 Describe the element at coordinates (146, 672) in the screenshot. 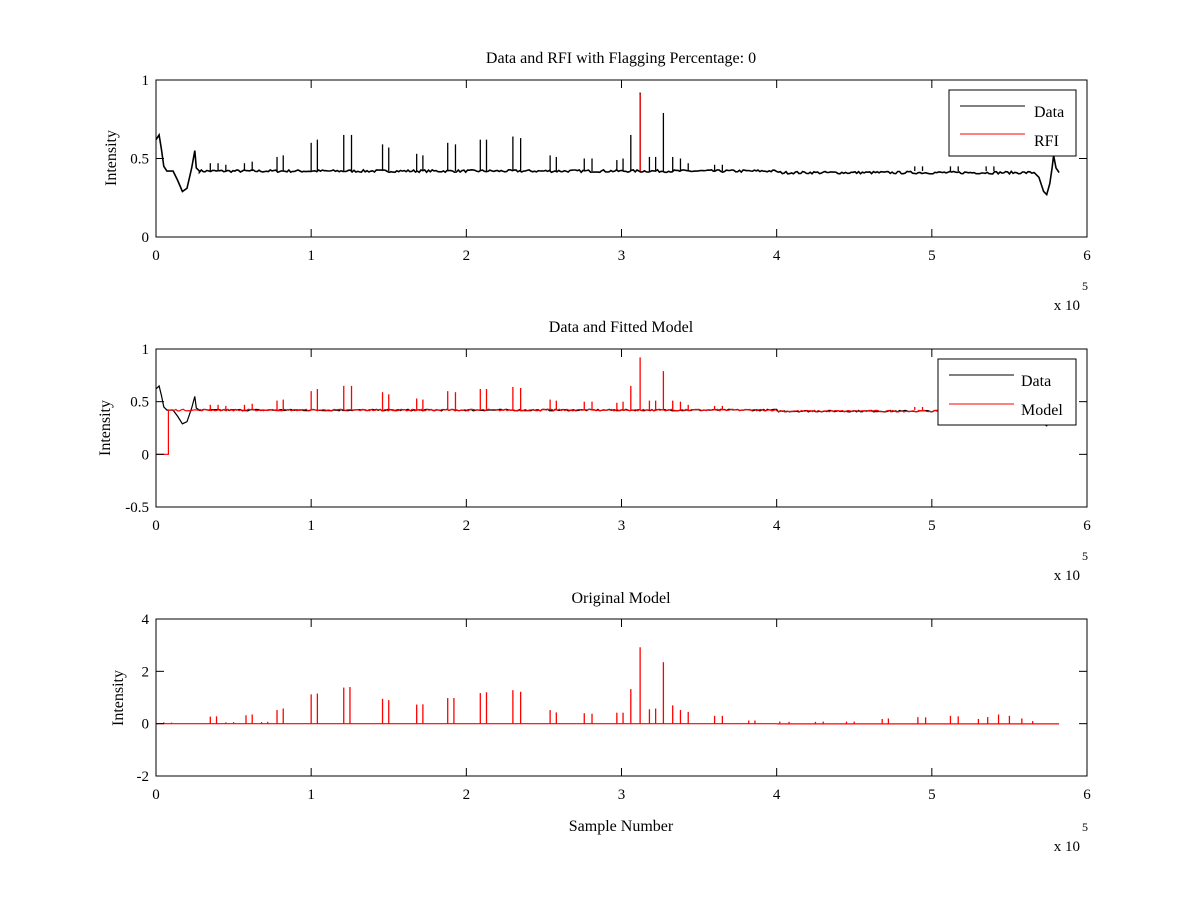

I see `y-tick-label: 2` at that location.